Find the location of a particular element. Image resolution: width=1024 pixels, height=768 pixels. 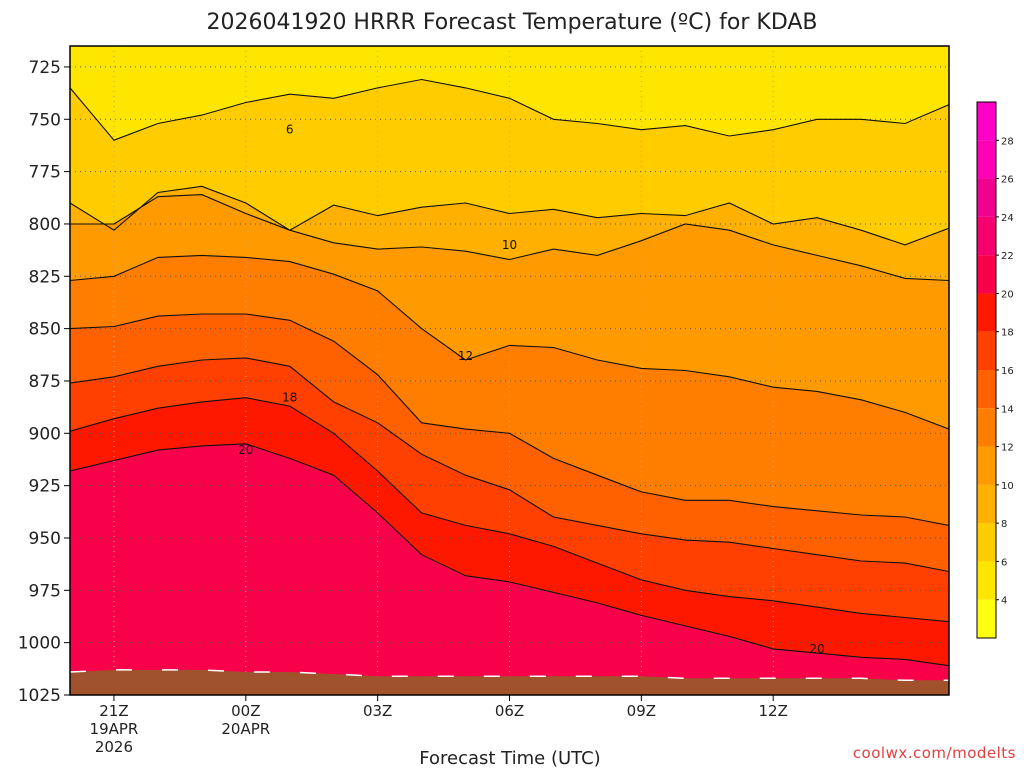

x-tick-label-21Z: 21Z is located at coordinates (113, 711).